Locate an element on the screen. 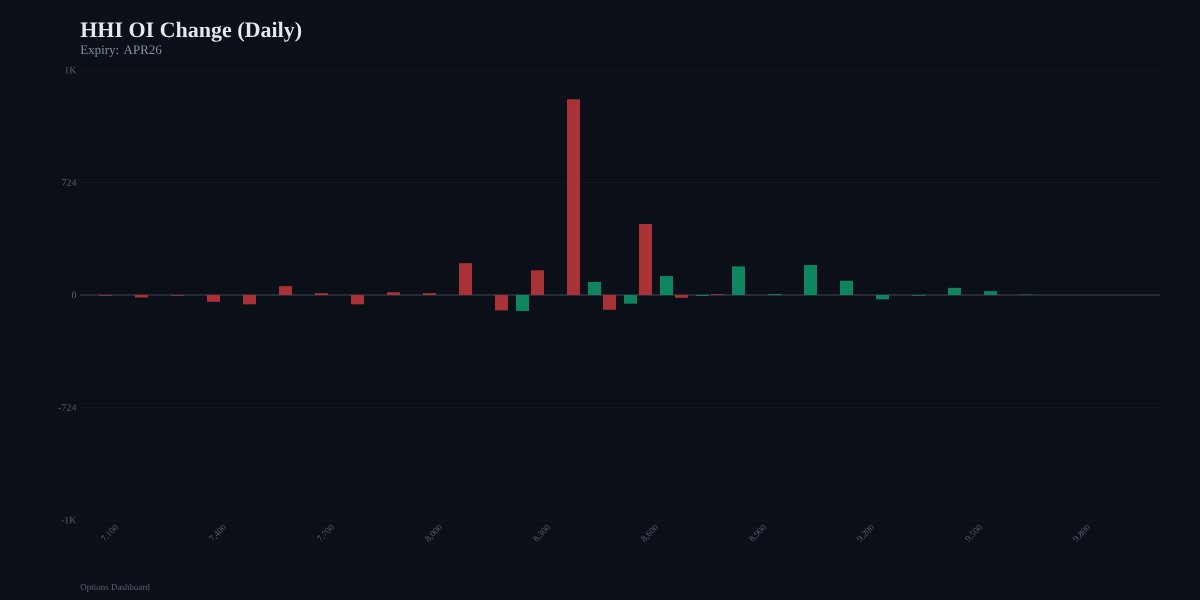 The width and height of the screenshot is (1200, 600). y-tick-label: 0 is located at coordinates (74, 295).